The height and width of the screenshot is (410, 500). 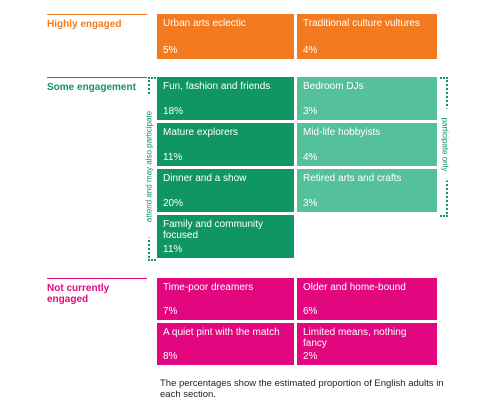 I want to click on segment-percentage: 20%, so click(x=173, y=203).